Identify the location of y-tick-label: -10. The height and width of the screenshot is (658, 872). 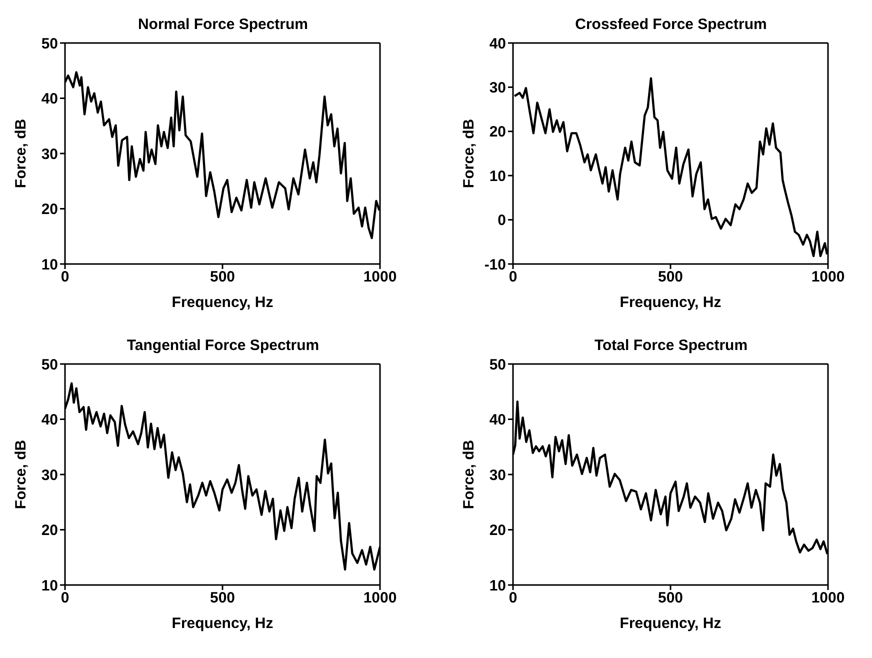
(495, 265).